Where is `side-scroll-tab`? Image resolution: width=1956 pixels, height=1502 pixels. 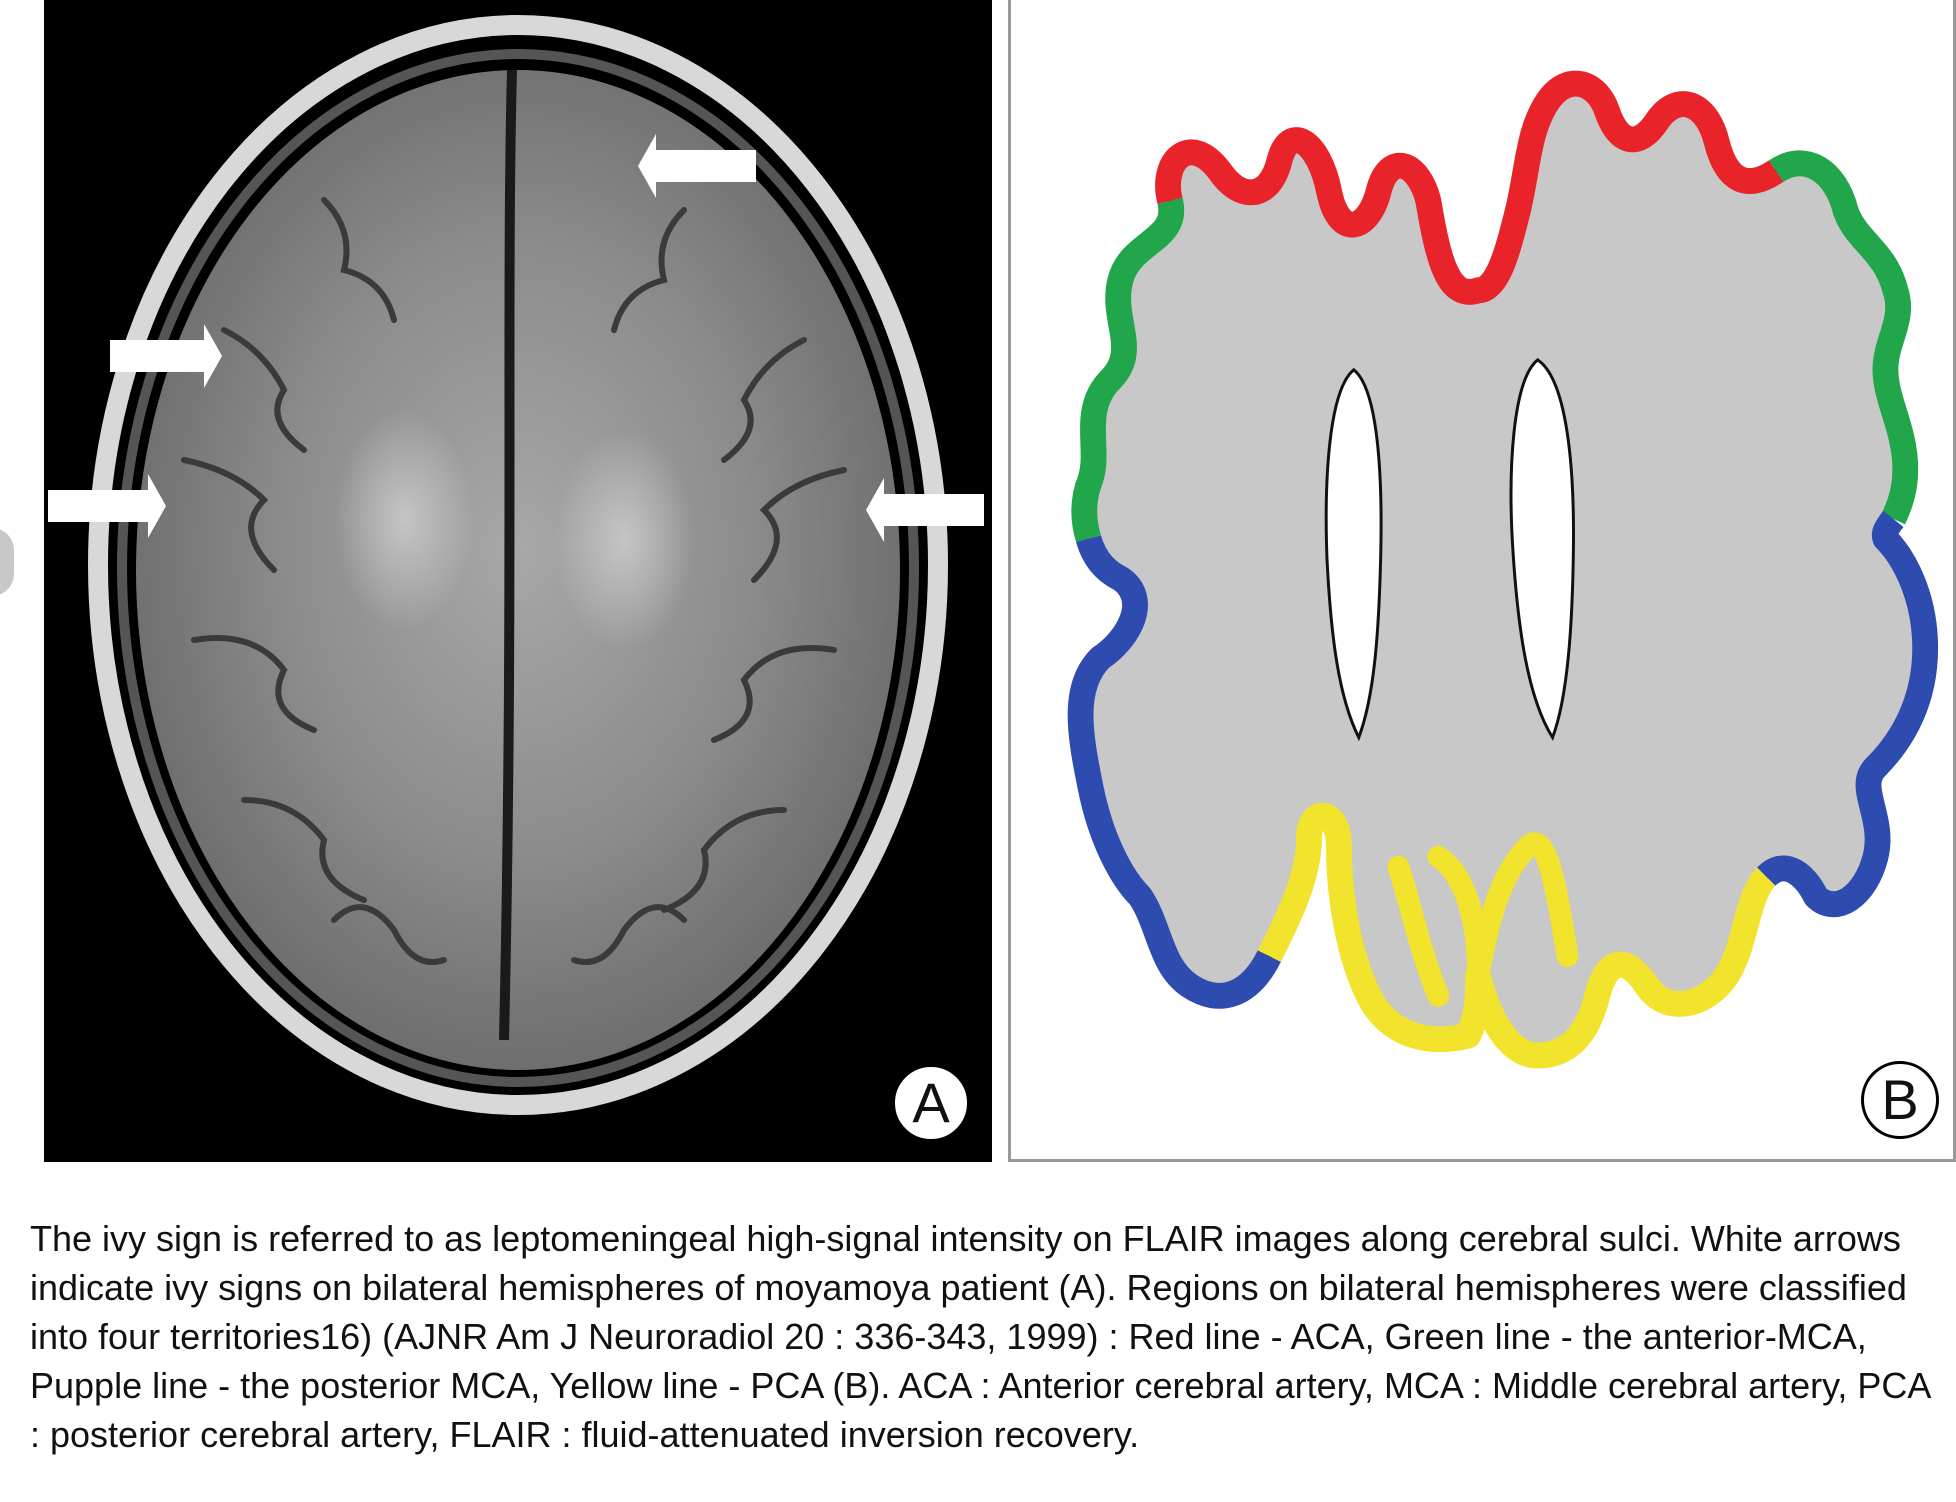 side-scroll-tab is located at coordinates (7, 562).